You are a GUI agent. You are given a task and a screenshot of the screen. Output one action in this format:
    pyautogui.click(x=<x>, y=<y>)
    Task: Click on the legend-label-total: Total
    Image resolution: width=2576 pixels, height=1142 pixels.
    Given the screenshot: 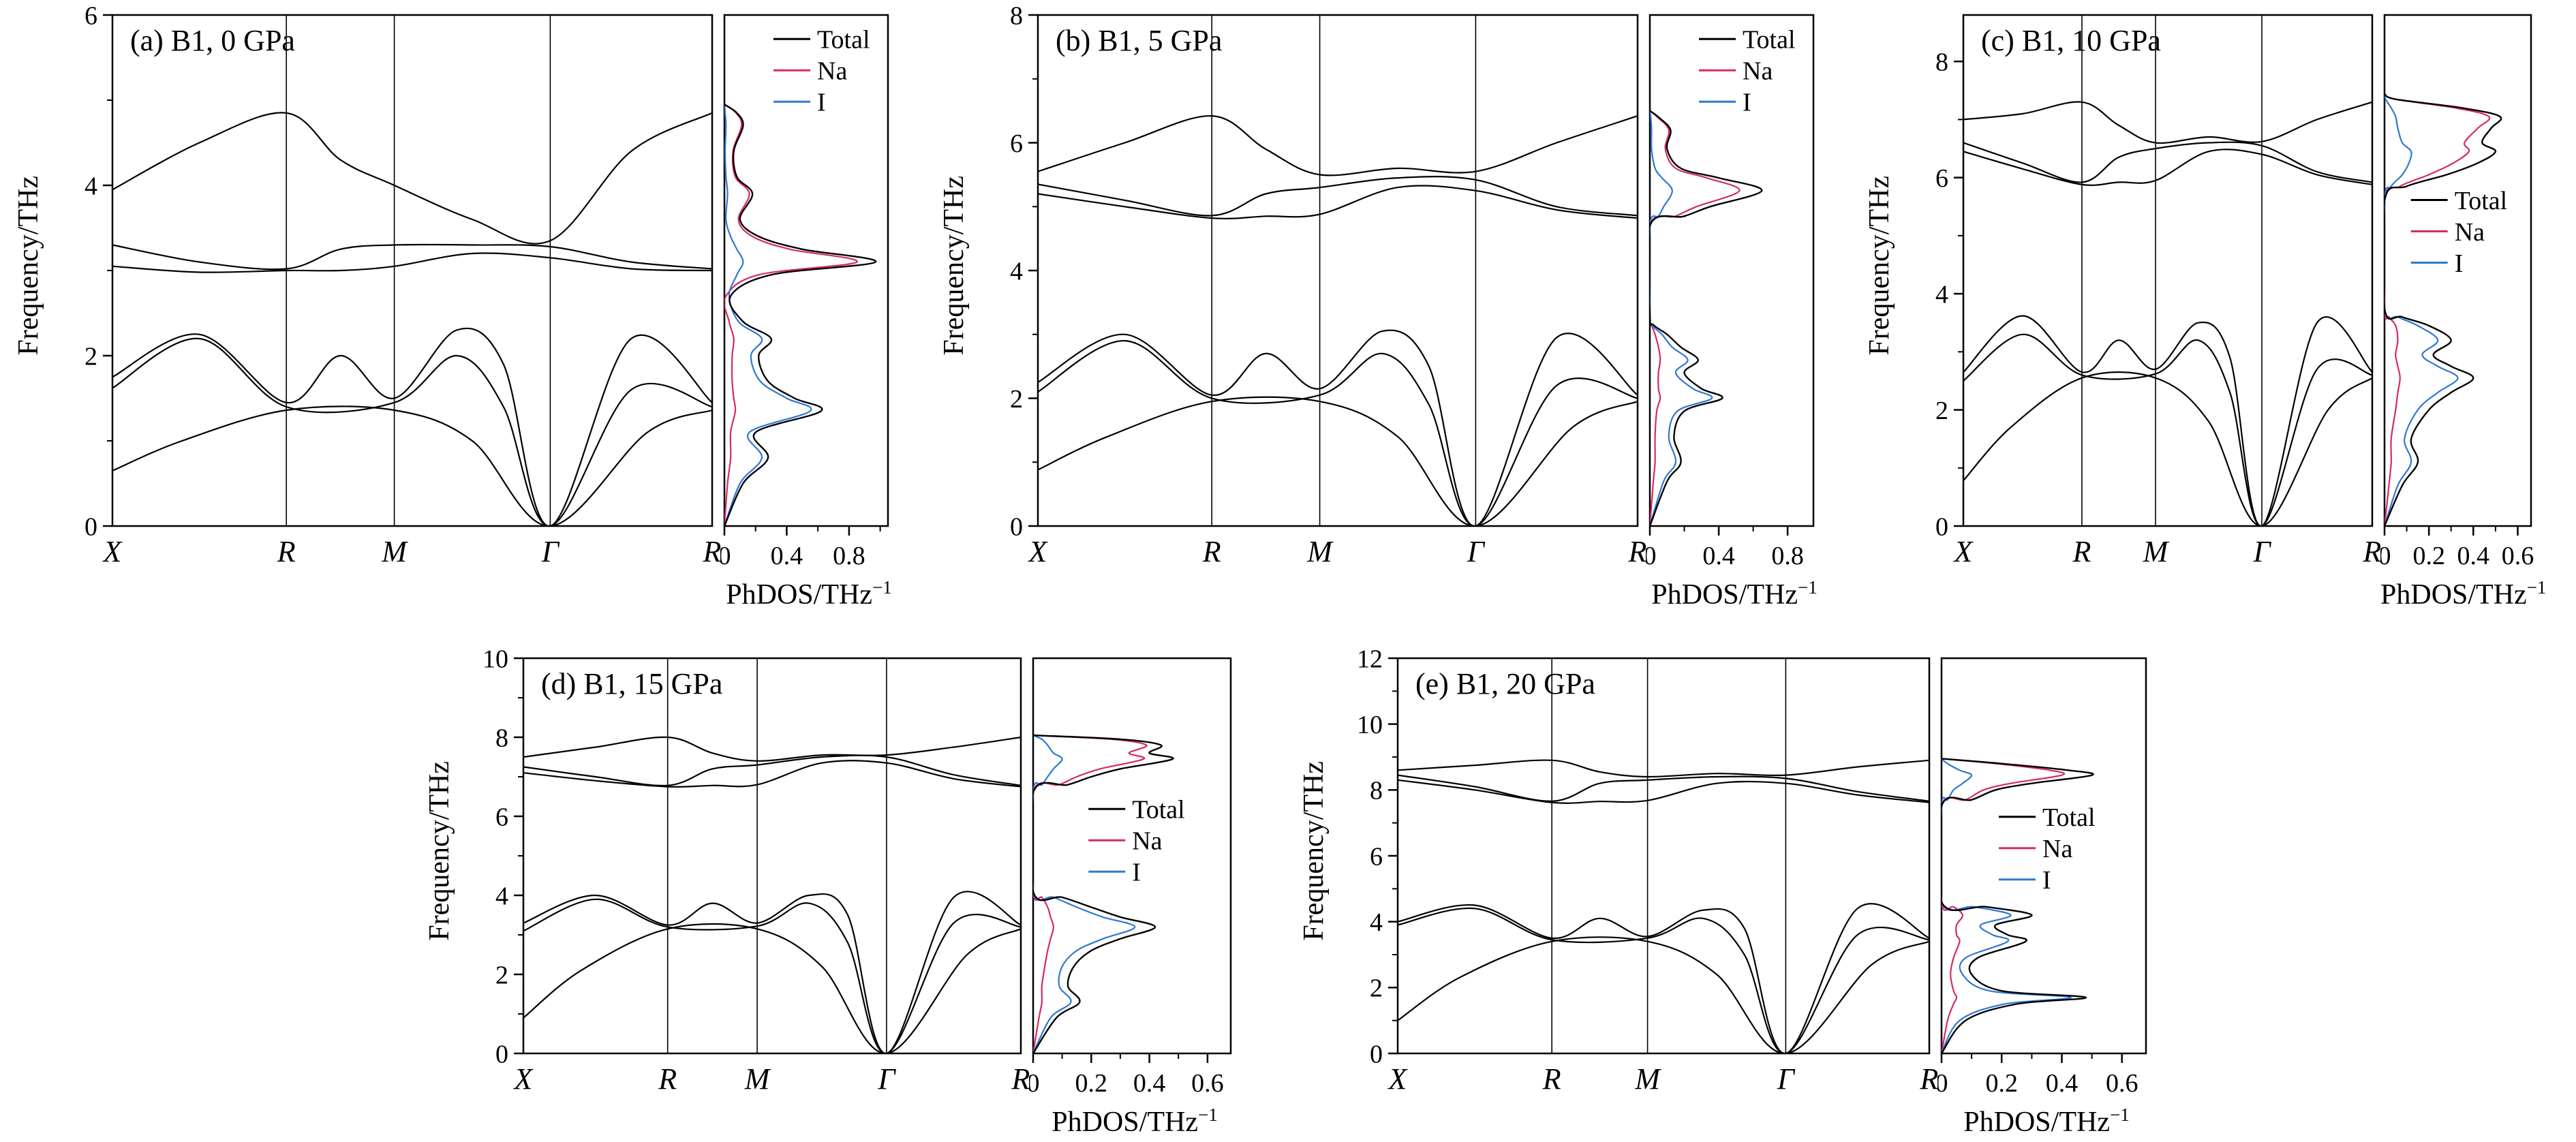 What is the action you would take?
    pyautogui.click(x=1769, y=40)
    